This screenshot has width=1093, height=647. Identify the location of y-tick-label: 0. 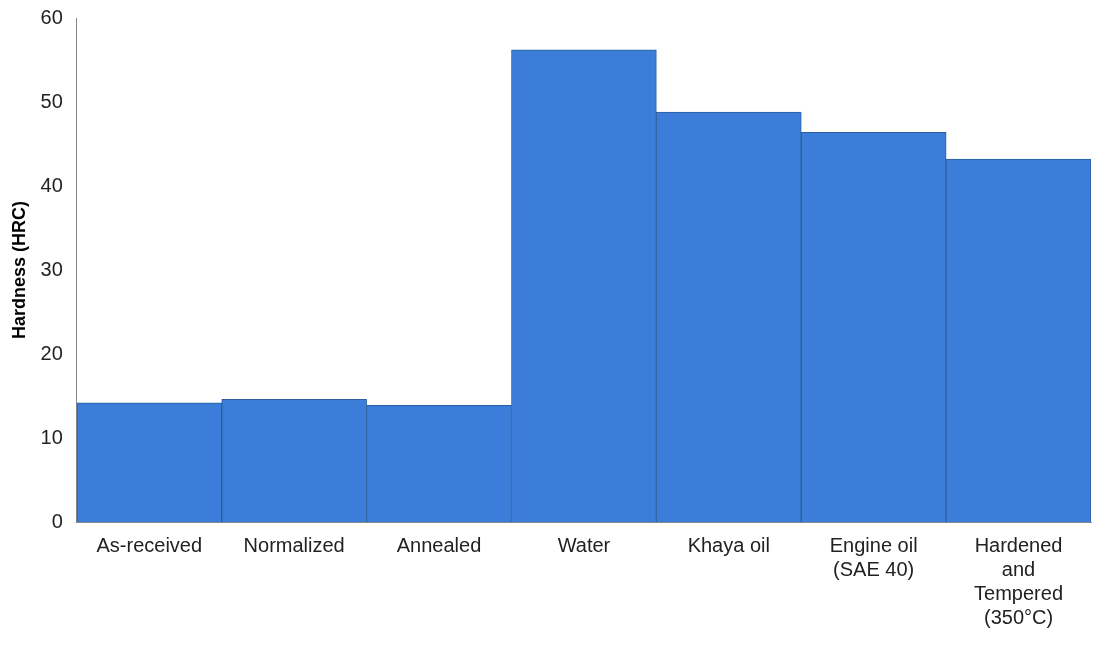
(57, 520).